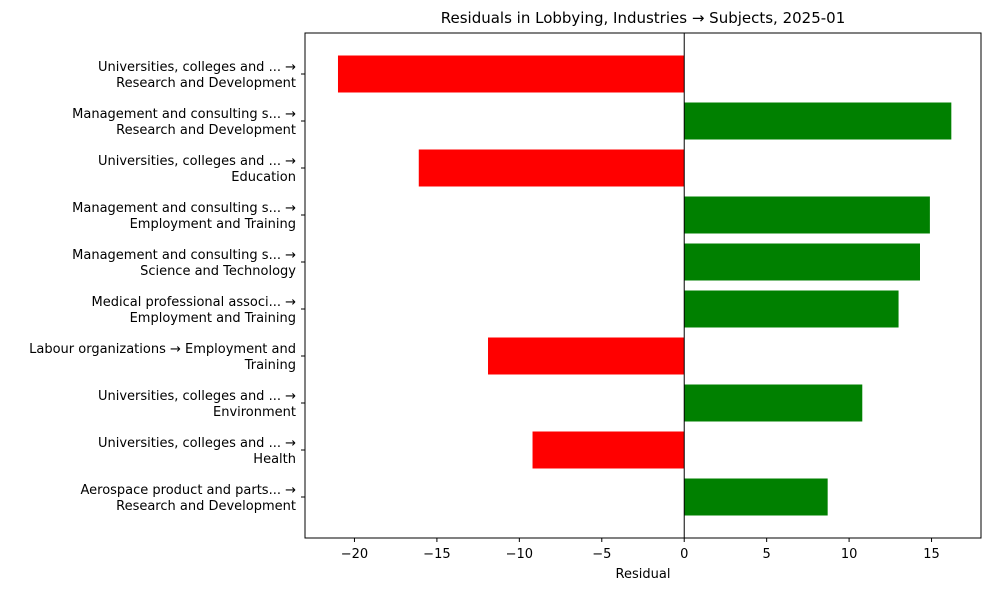  I want to click on x-tick-label: 0, so click(684, 554).